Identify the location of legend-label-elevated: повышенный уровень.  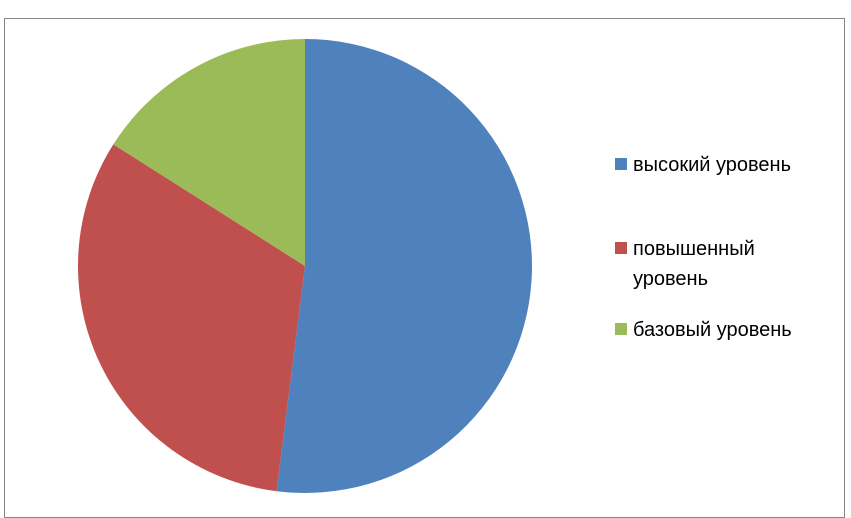
(694, 264).